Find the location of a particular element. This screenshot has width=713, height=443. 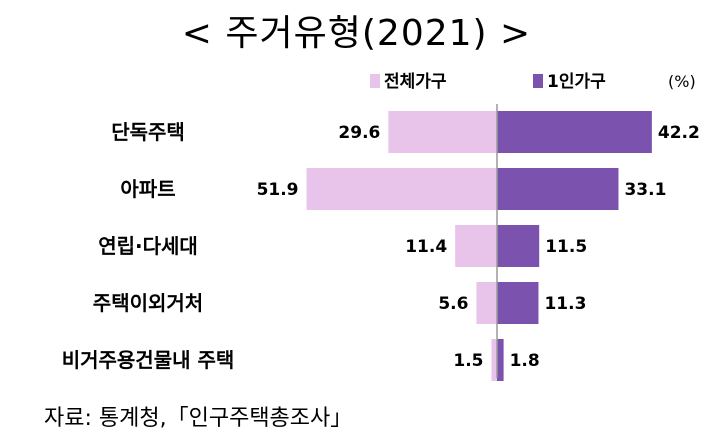

value-label-total: 1.5 is located at coordinates (468, 361).